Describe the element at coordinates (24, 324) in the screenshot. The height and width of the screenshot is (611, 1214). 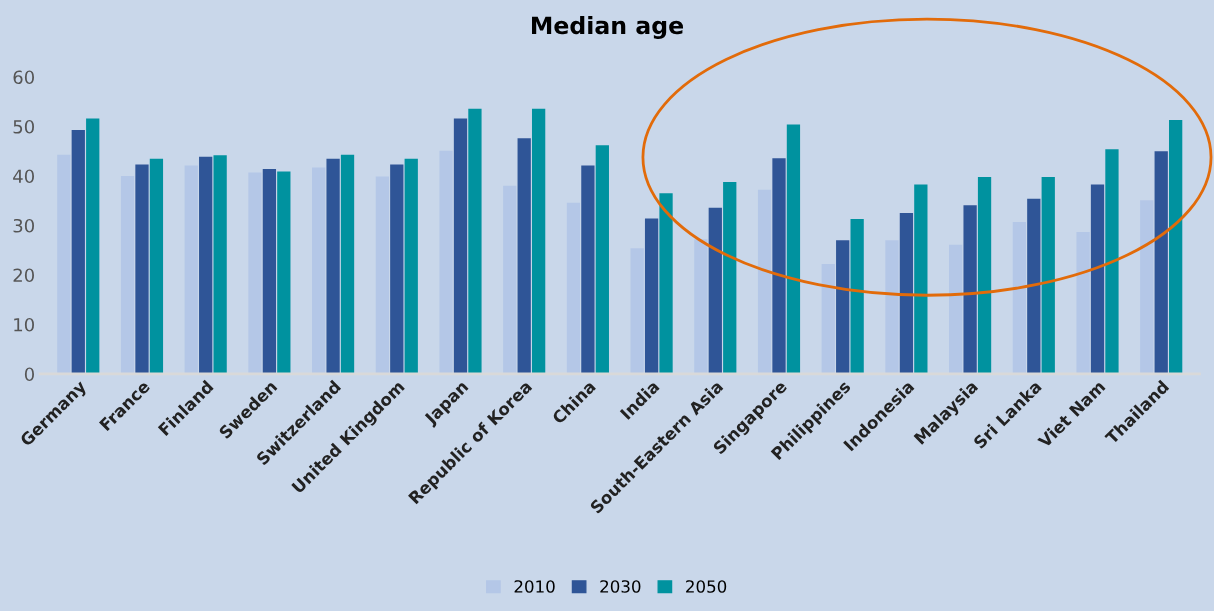
I see `y-tick-label: 10` at that location.